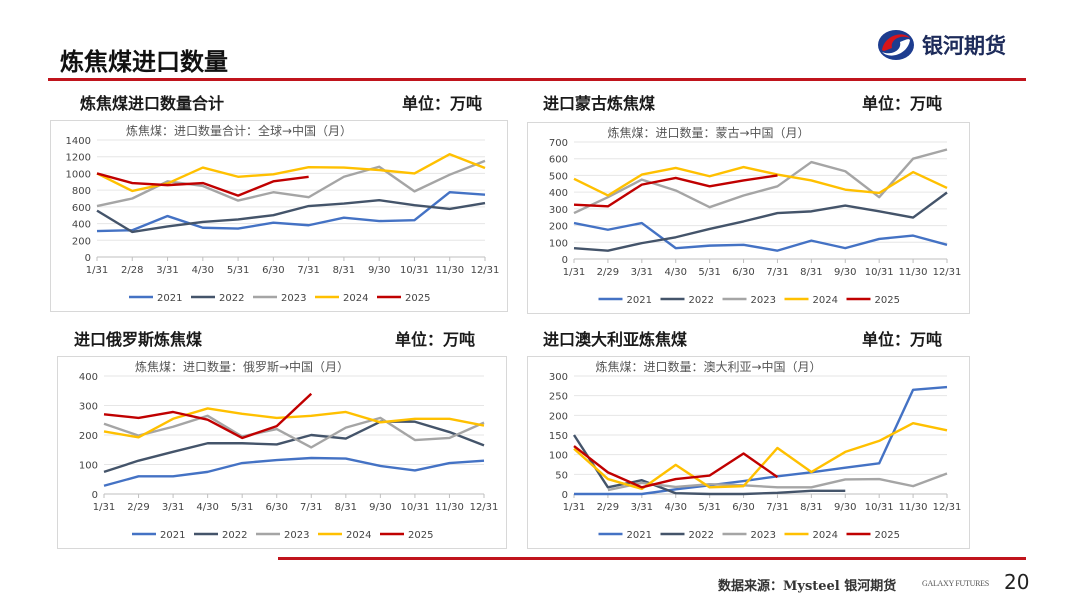 This screenshot has width=1080, height=608. Describe the element at coordinates (615, 339) in the screenshot. I see `panel-heading-australia: 进口澳大利亚炼焦煤` at that location.